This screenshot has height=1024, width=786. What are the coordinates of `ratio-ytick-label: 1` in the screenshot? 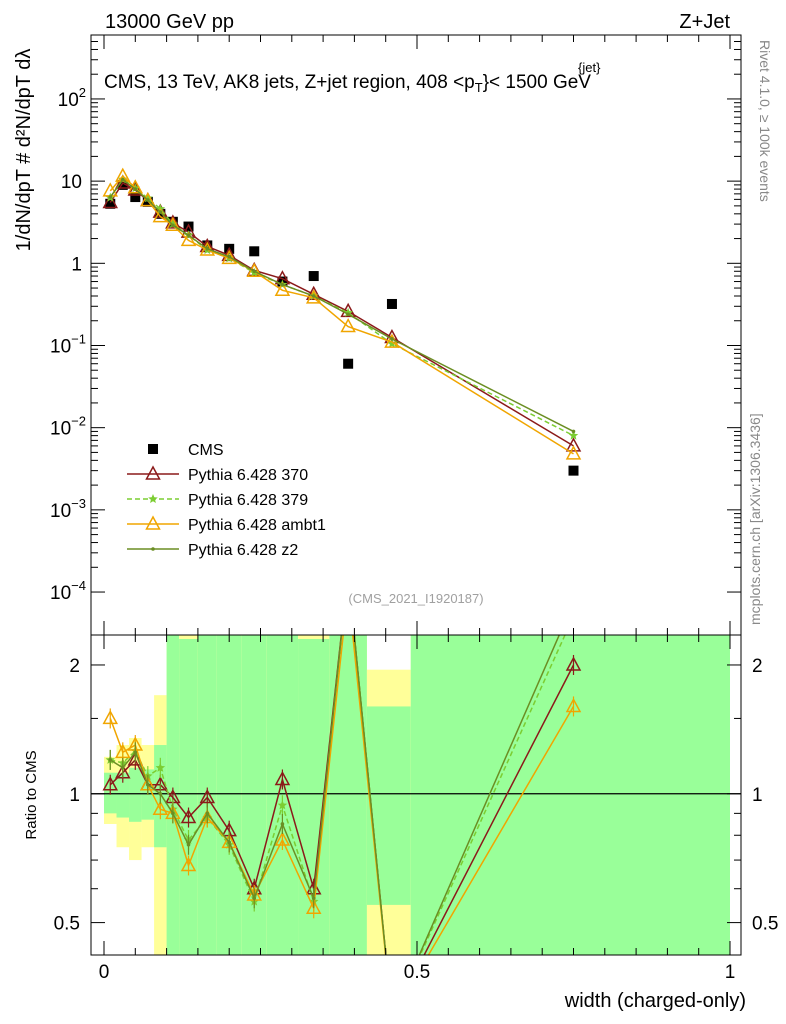 It's located at (74, 795).